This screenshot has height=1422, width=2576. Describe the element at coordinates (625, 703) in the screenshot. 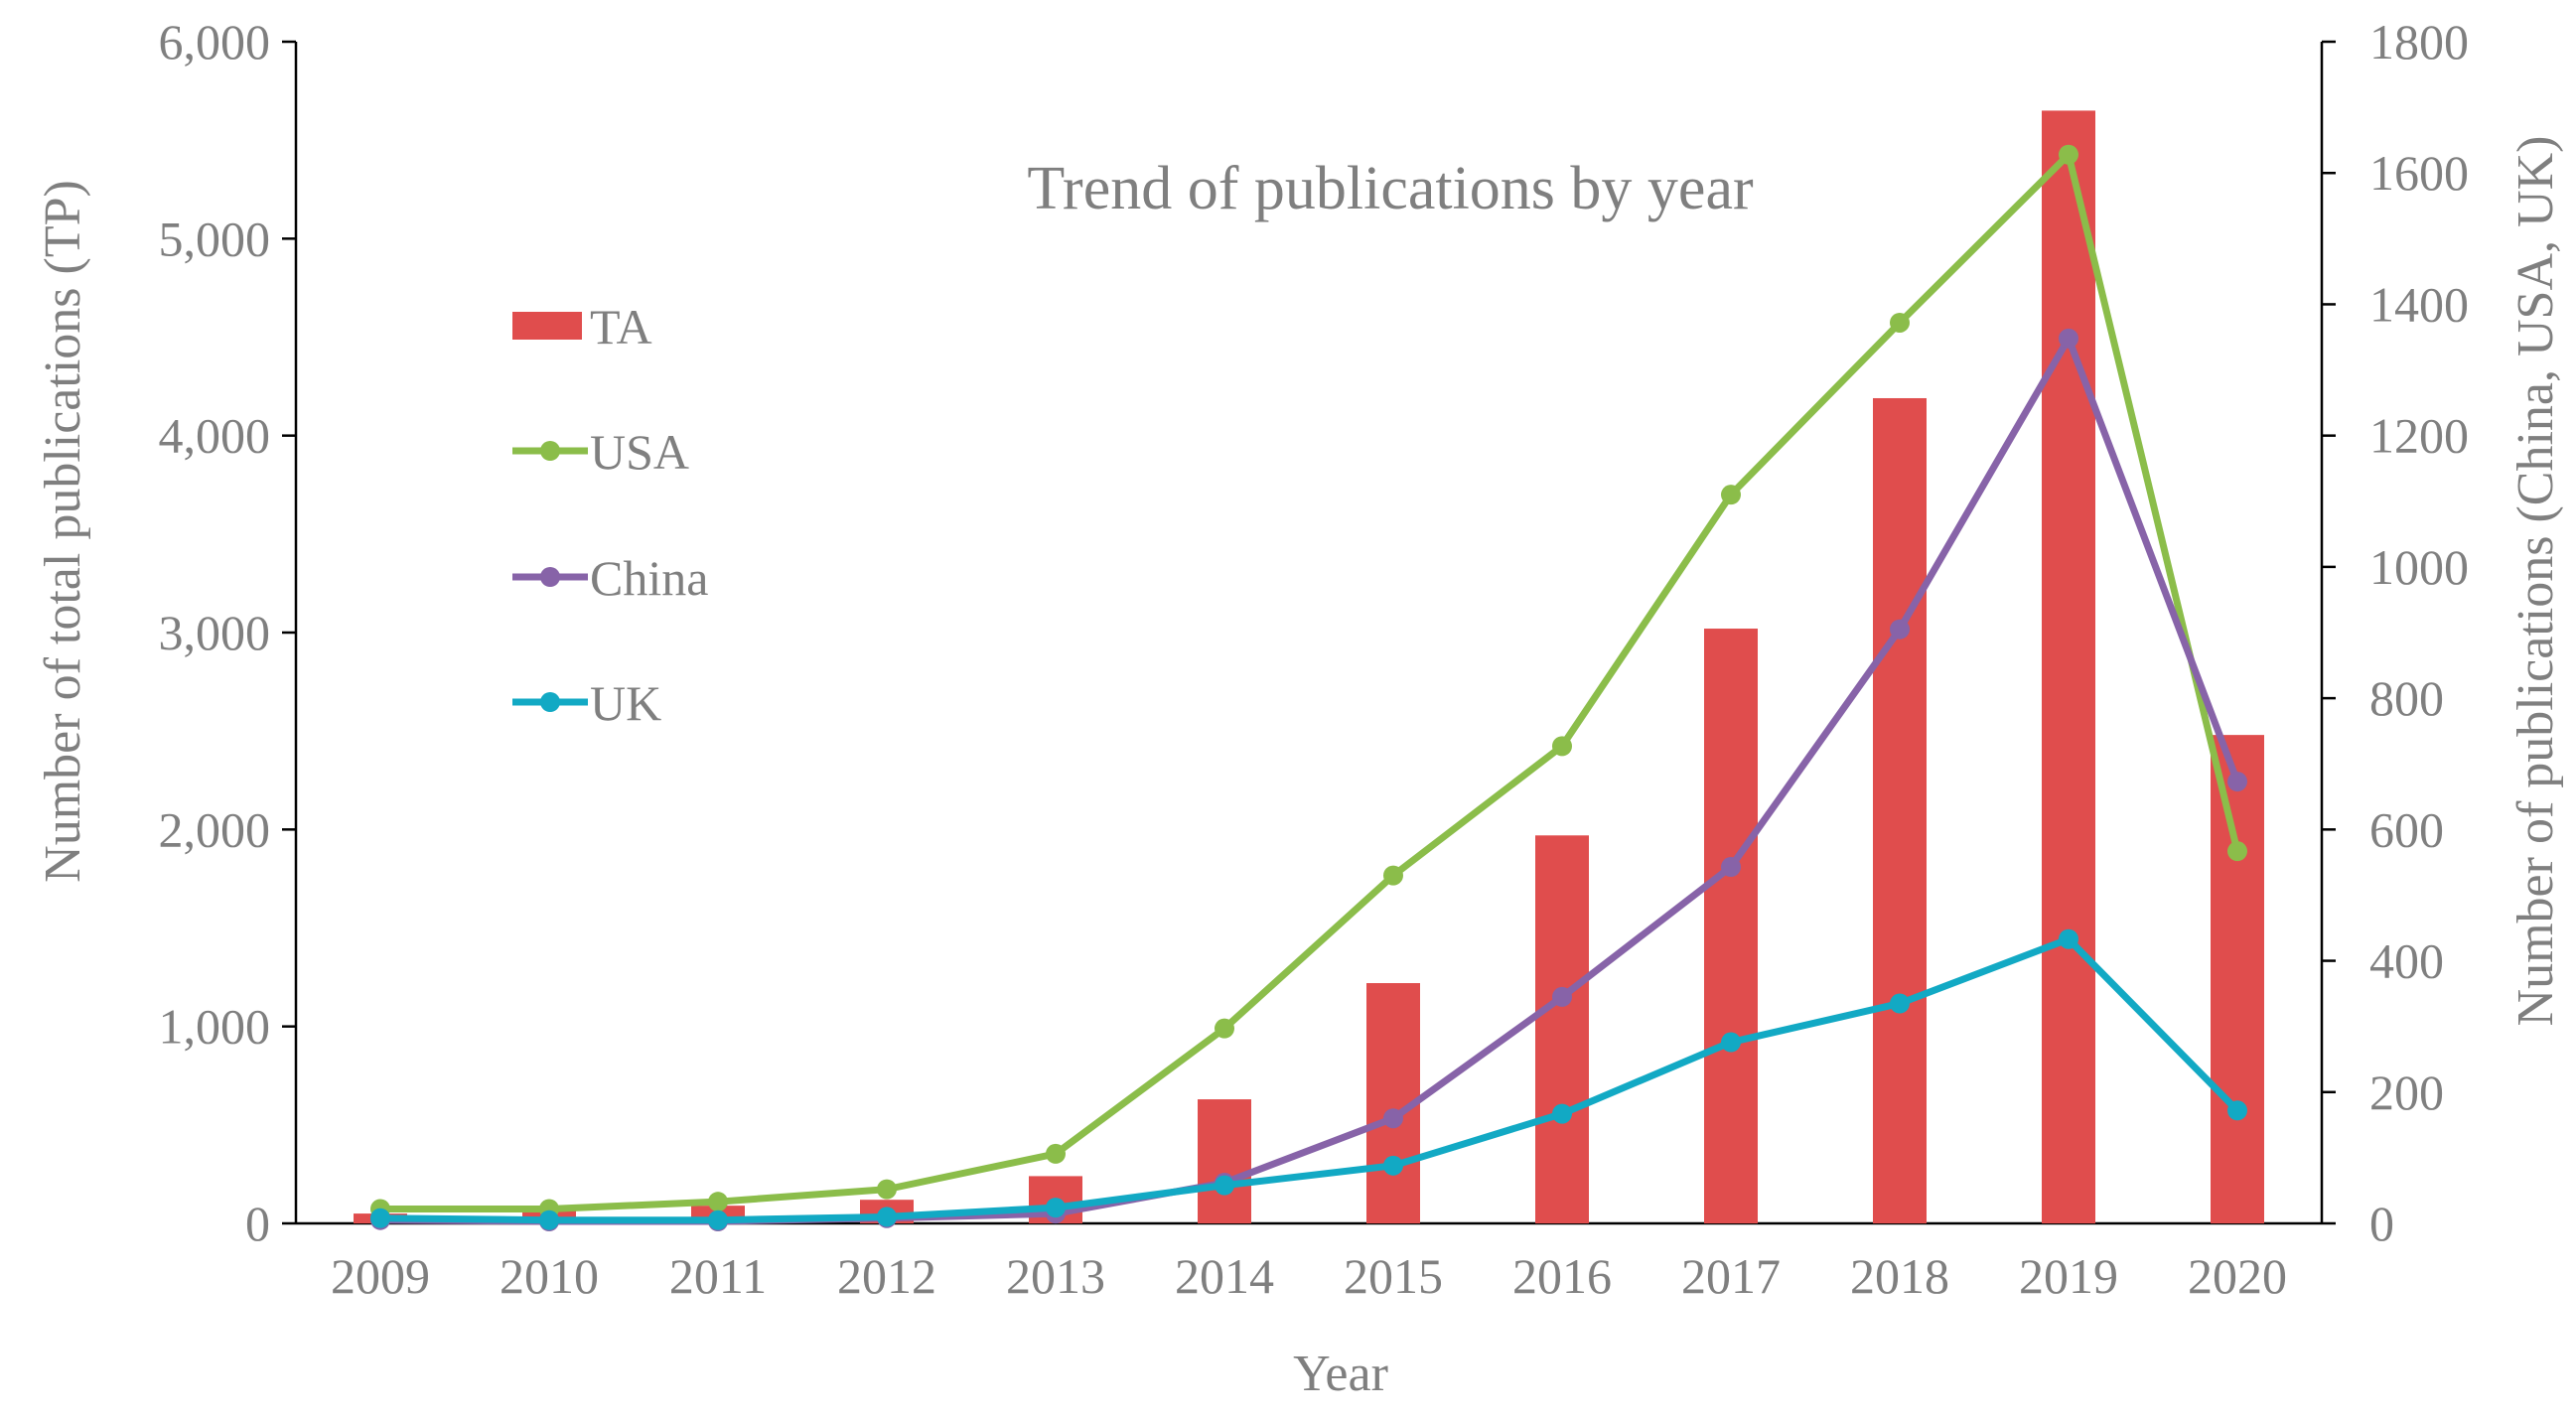

I see `legend-label-uk: UK` at that location.